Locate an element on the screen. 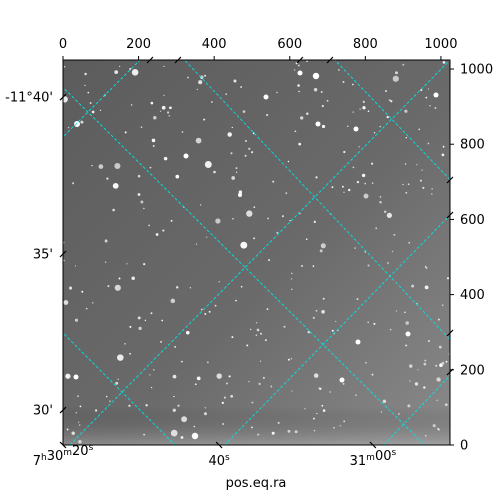  dec-right-tick is located at coordinates (450, 372).